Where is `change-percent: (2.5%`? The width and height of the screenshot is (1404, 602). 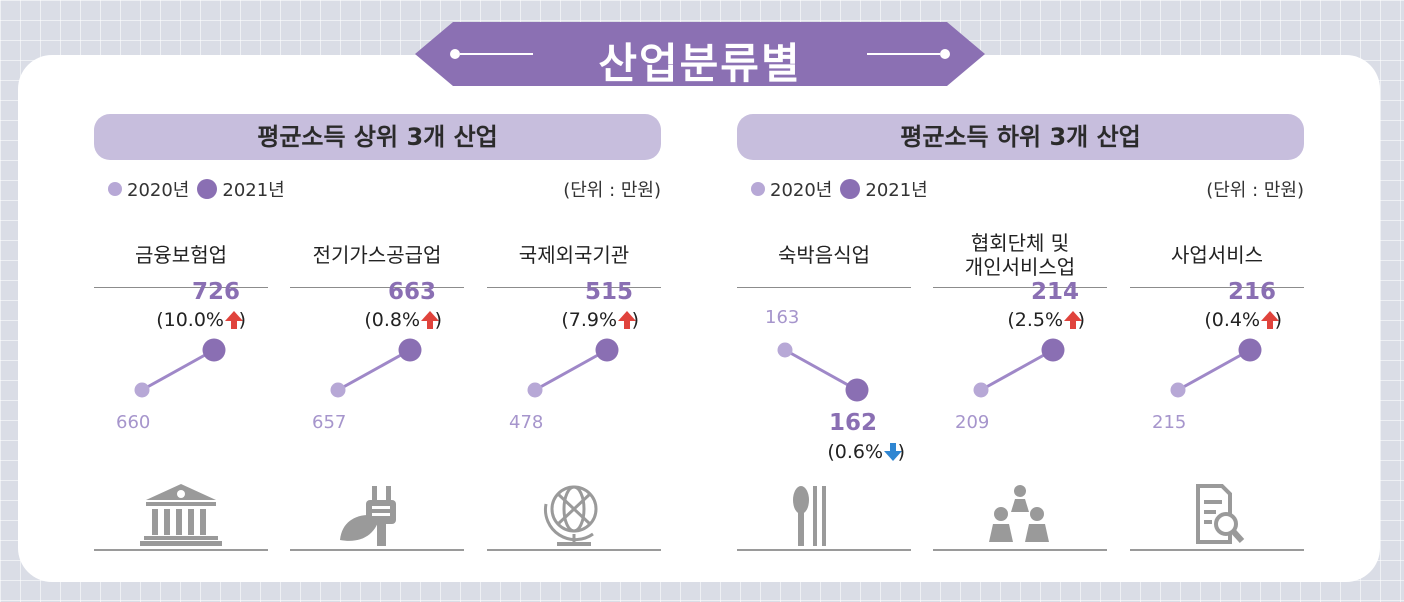
change-percent: (2.5% is located at coordinates (1035, 320).